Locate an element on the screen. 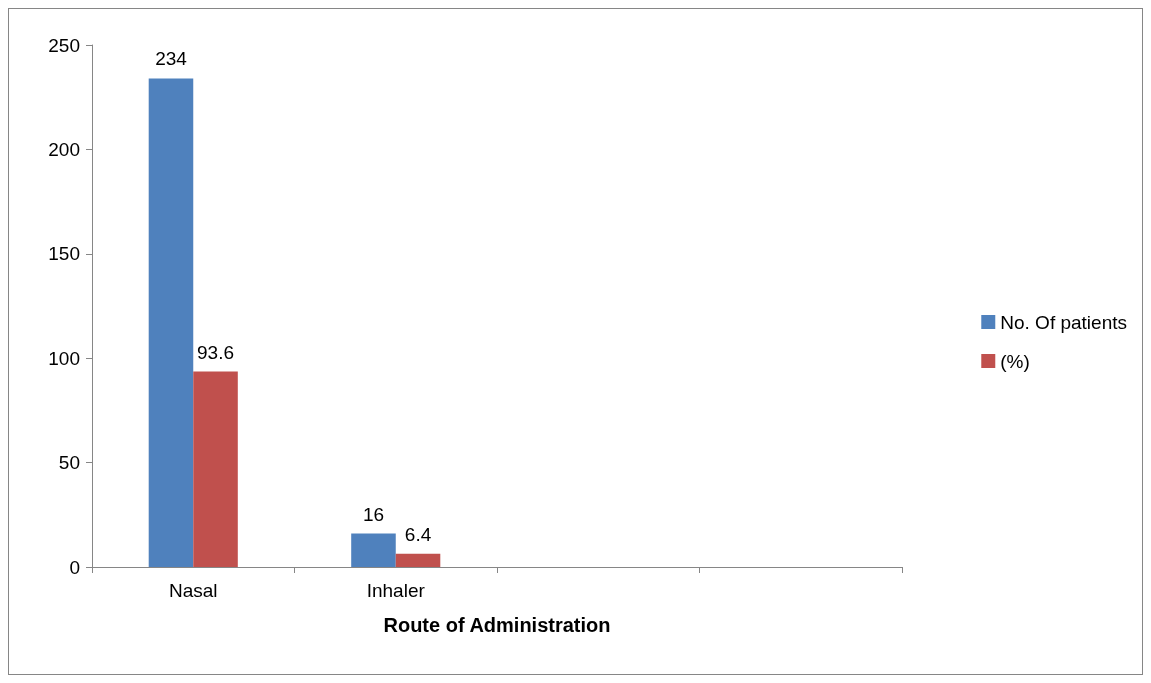 The height and width of the screenshot is (683, 1151). y-tick-label: 50 is located at coordinates (69, 463).